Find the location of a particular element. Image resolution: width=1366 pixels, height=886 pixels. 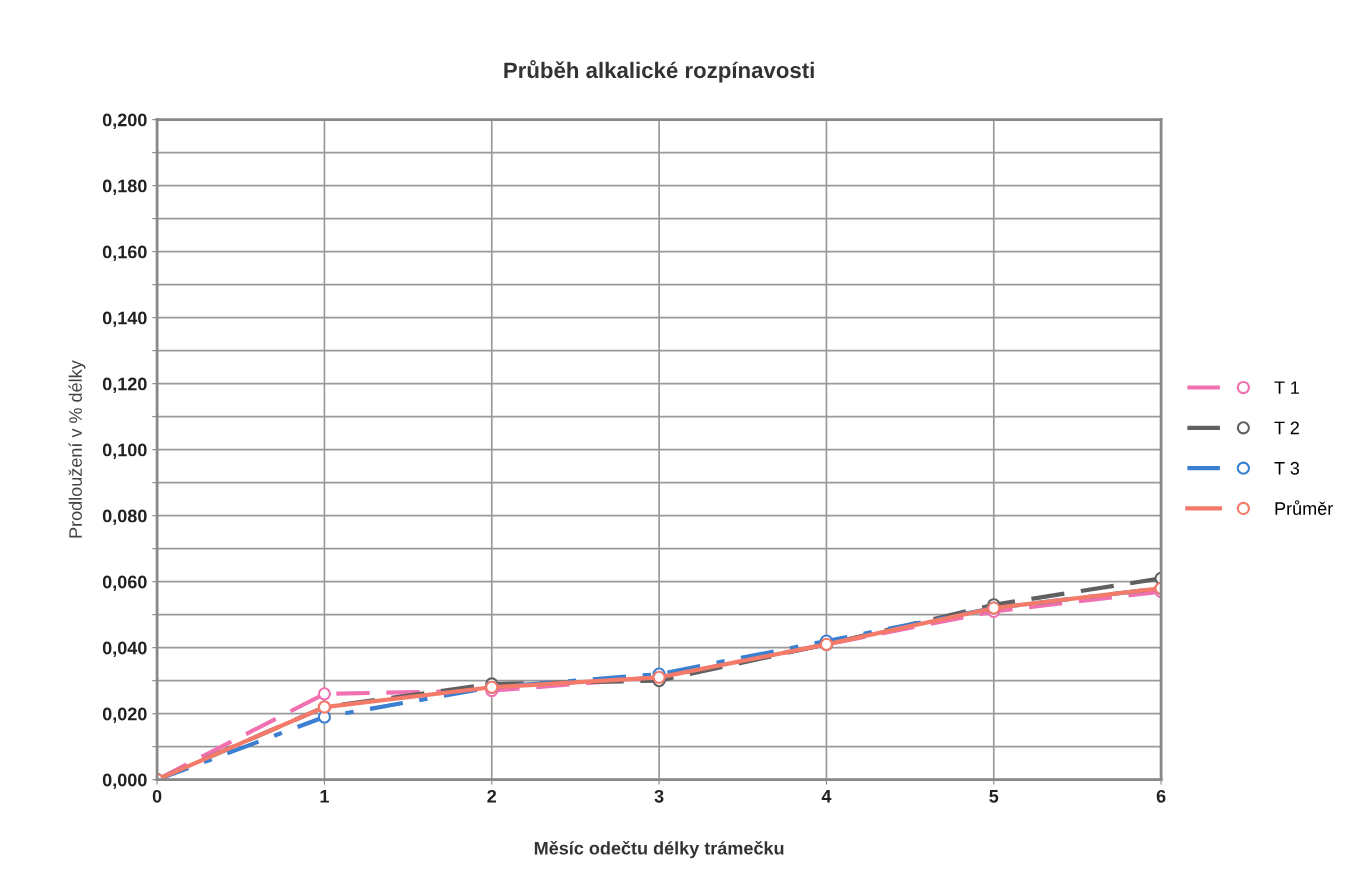

legend-label: T 1 is located at coordinates (1286, 387).